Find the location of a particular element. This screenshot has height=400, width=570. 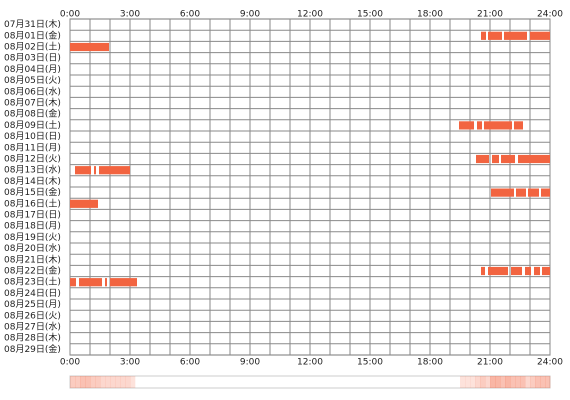

row-label: 08月22日(金) is located at coordinates (32, 271).